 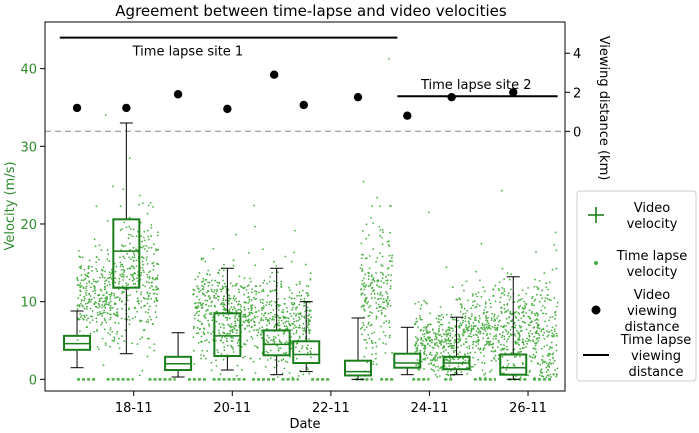 What do you see at coordinates (577, 93) in the screenshot?
I see `y2-tick-label: 2` at bounding box center [577, 93].